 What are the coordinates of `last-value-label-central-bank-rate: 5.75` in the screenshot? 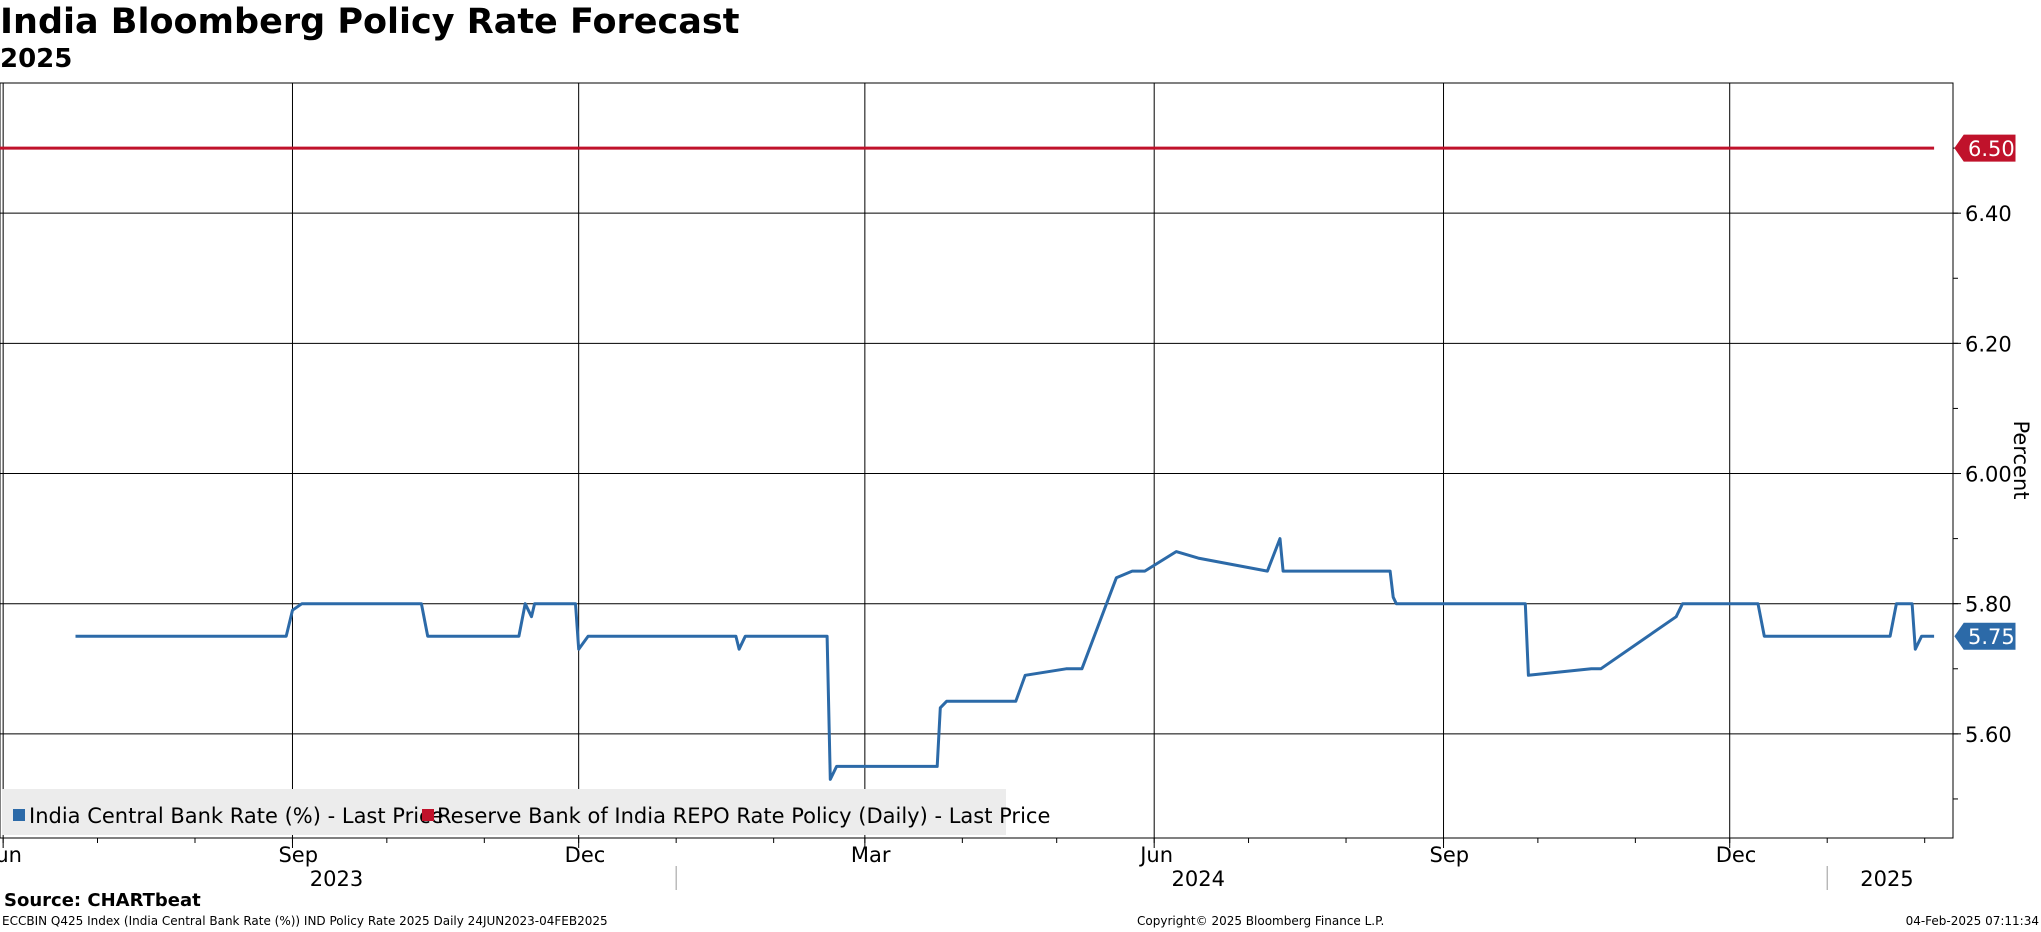 It's located at (1991, 637).